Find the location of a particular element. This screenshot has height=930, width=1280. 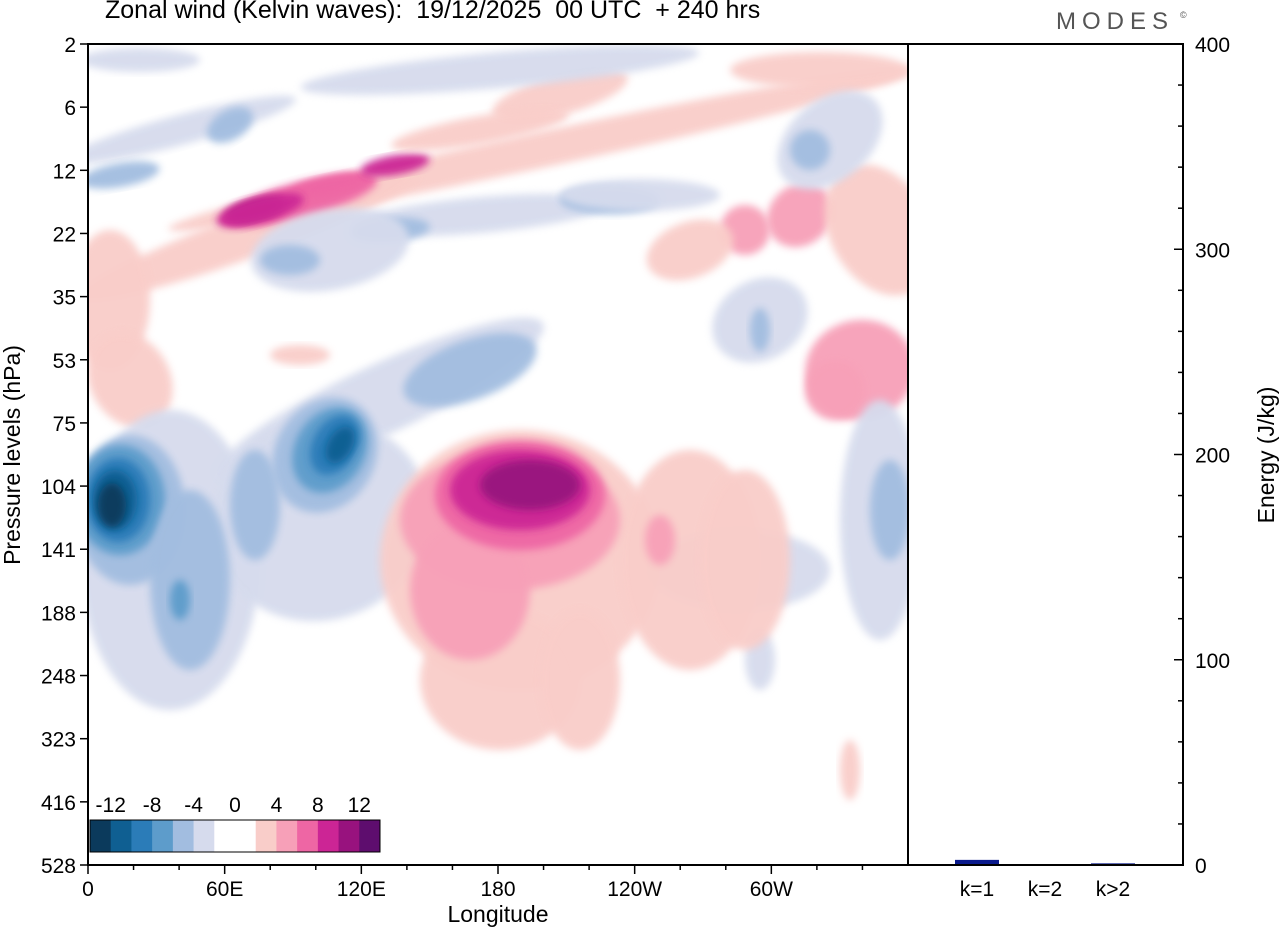

y-tick-label-5: 53 is located at coordinates (64, 361).